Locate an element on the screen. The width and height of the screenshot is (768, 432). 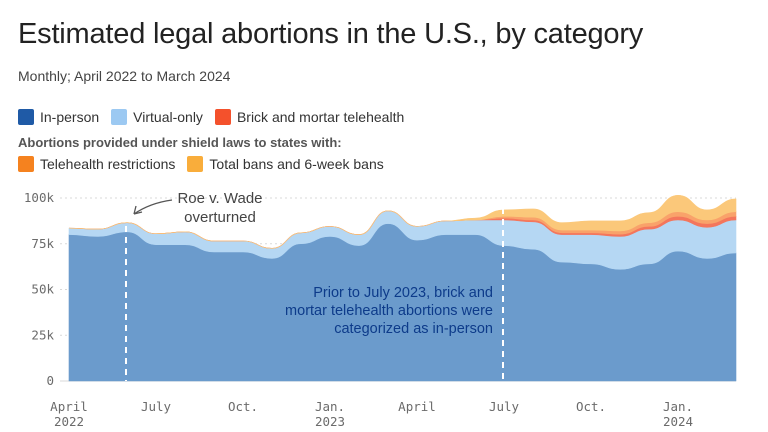
y-tick-label: 0 is located at coordinates (50, 380).